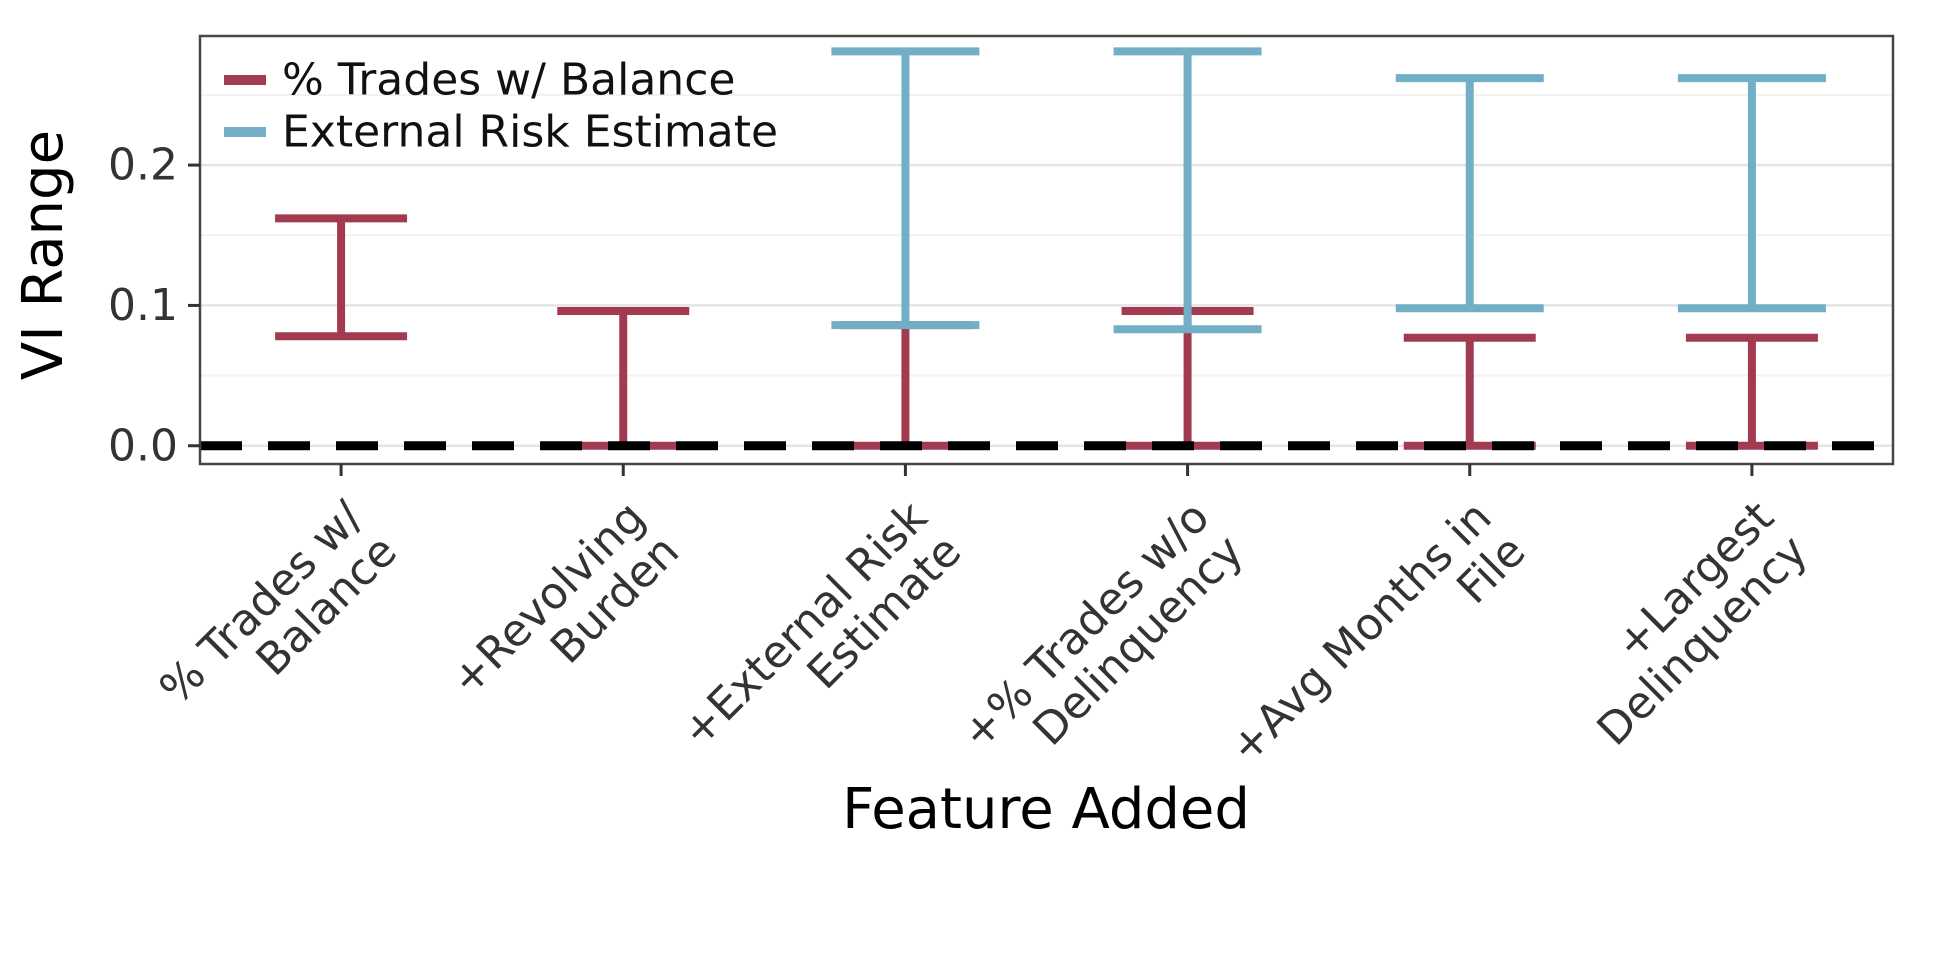 This screenshot has height=972, width=1936. I want to click on errorbar-series1-cat4, so click(1469, 193).